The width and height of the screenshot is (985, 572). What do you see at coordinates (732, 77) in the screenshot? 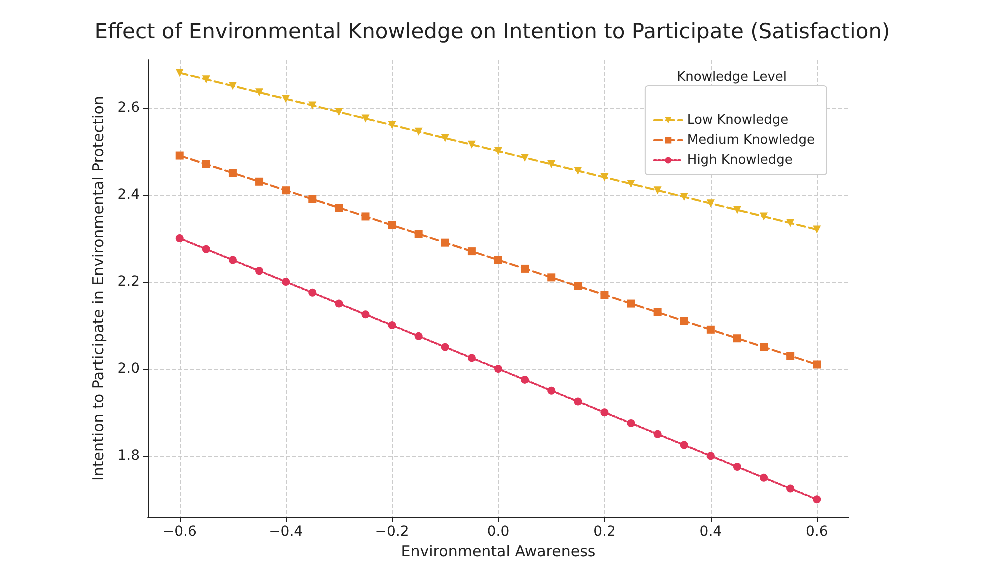
I see `legend-title: Knowledge Level` at bounding box center [732, 77].